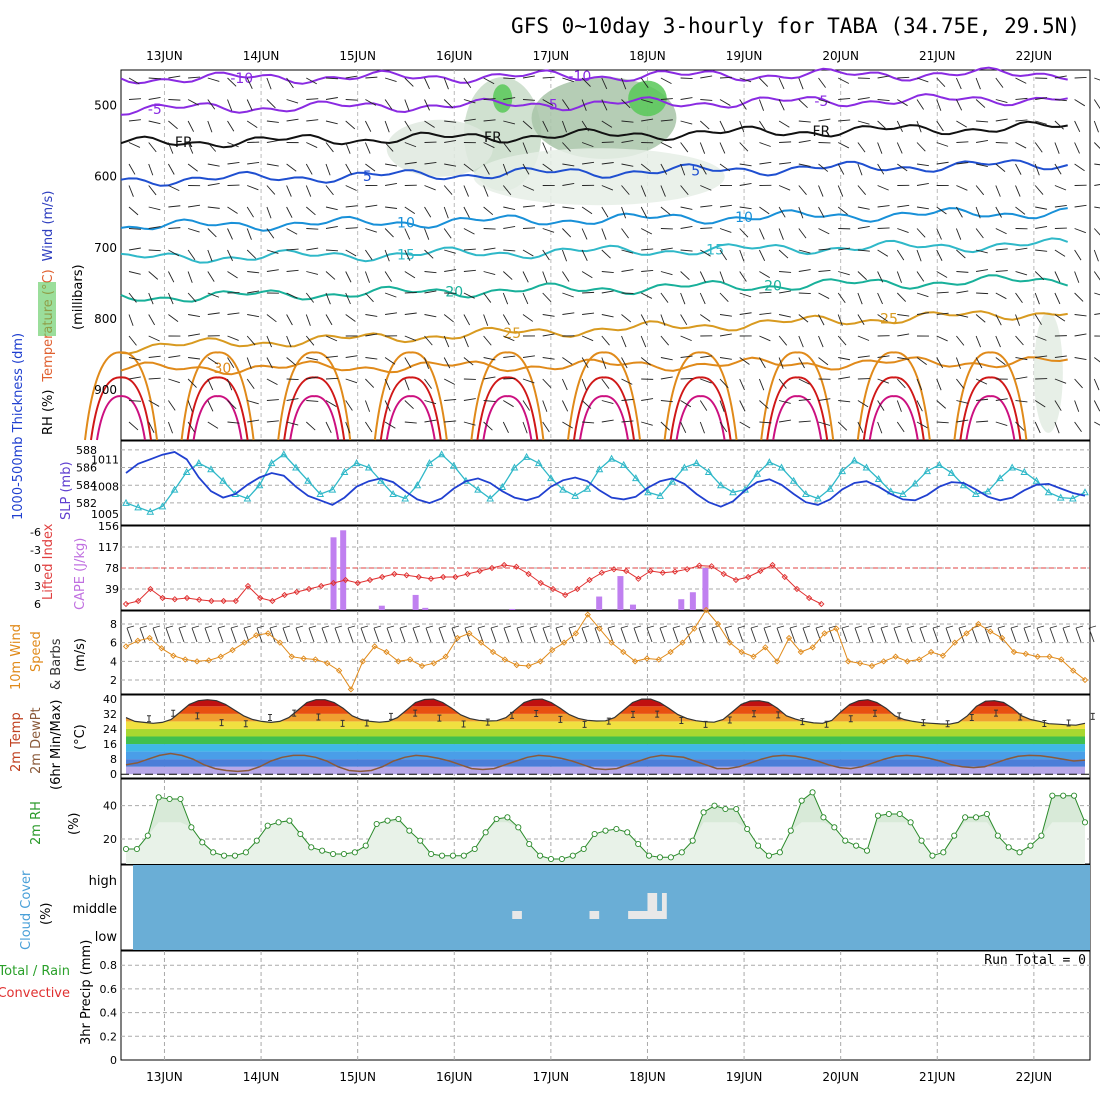 This screenshot has width=1100, height=1100. Describe the element at coordinates (110, 699) in the screenshot. I see `temp2m-ytick: 40` at that location.